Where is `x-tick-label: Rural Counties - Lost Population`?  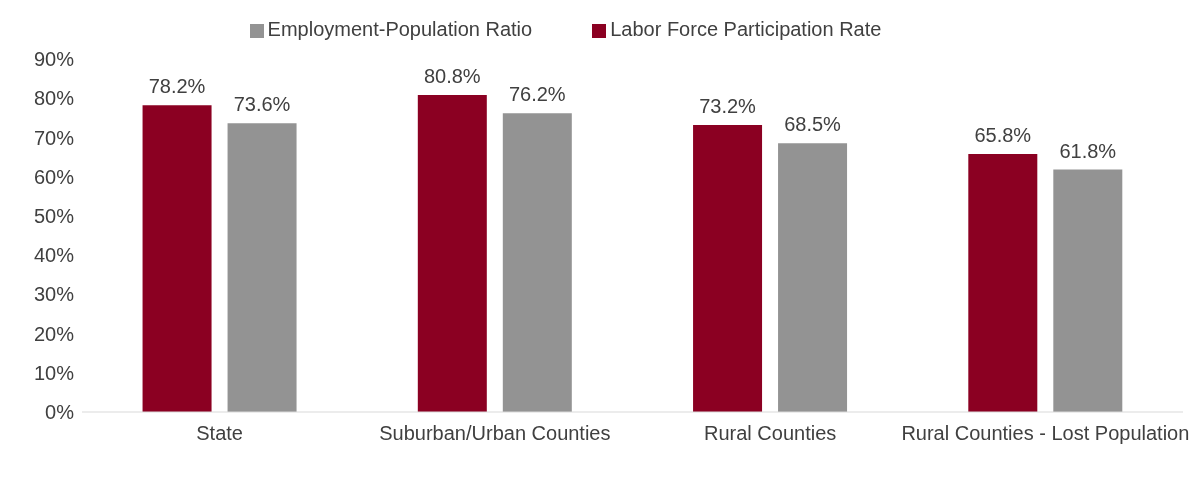
x-tick-label: Rural Counties - Lost Population is located at coordinates (1045, 433).